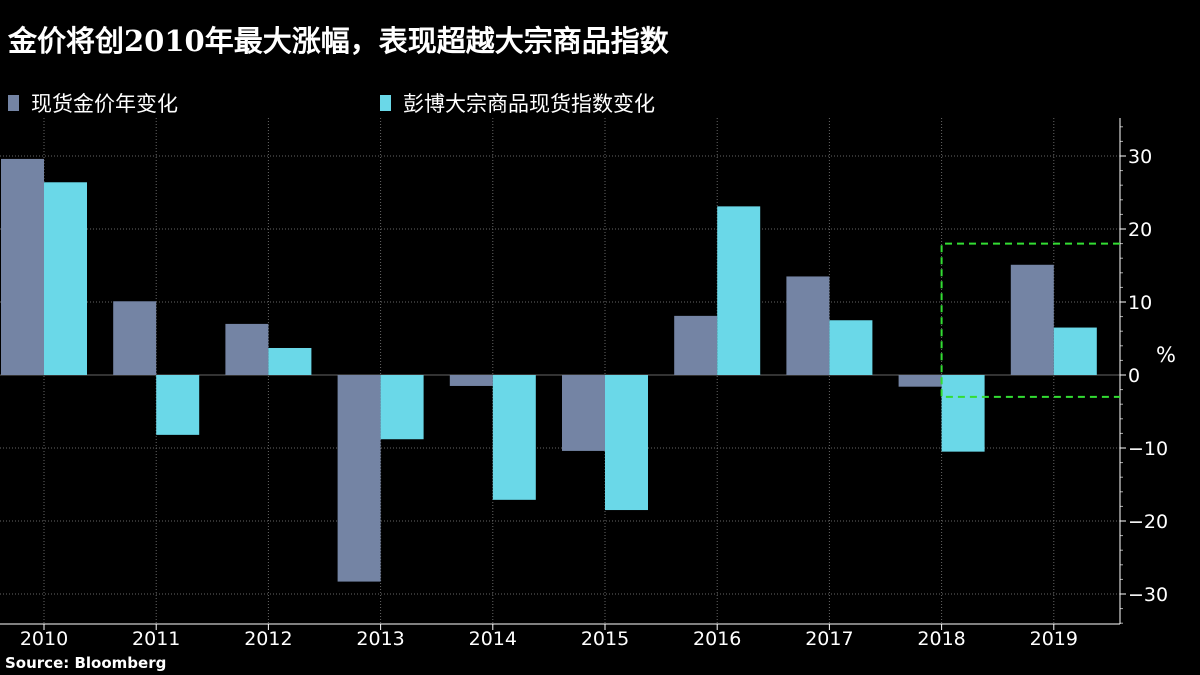 The width and height of the screenshot is (1200, 675). Describe the element at coordinates (851, 347) in the screenshot. I see `bar-commodity-2017` at that location.